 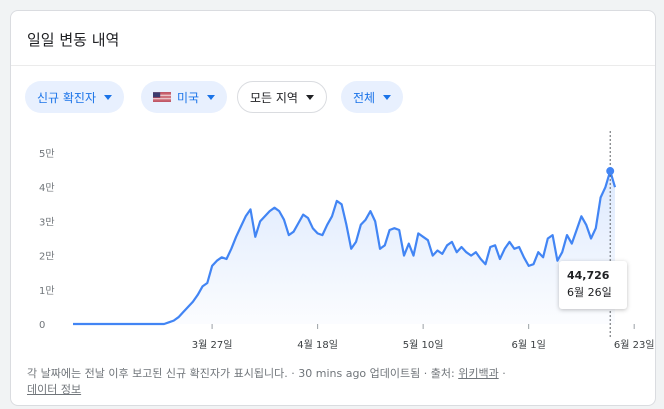 I want to click on region-filter-button: 모든 지역, so click(x=282, y=97).